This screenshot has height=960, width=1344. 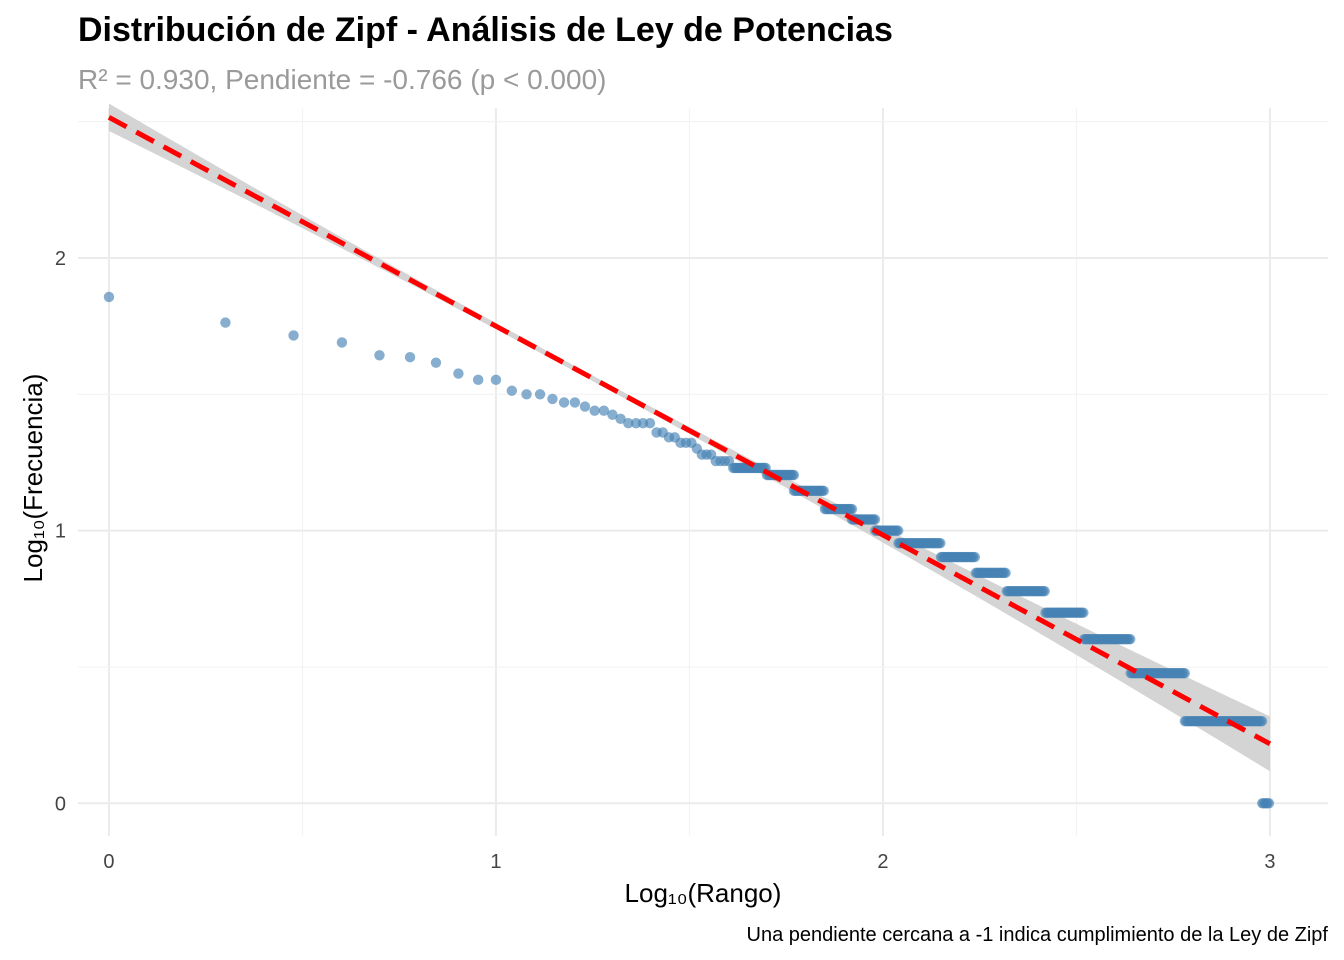 I want to click on x-tick-label: 0, so click(x=108, y=862).